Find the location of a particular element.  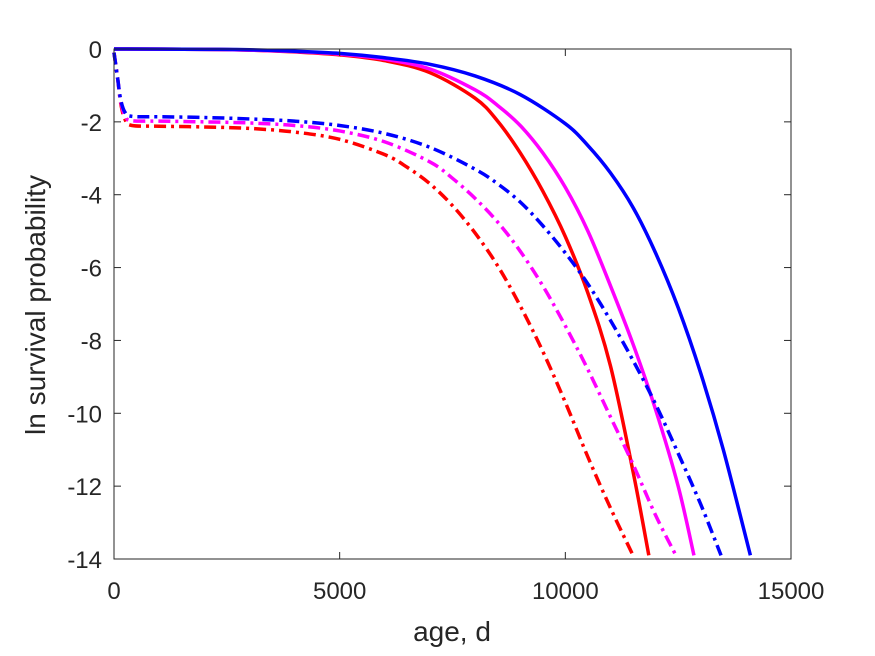

x-axis-label: age, d is located at coordinates (452, 631).